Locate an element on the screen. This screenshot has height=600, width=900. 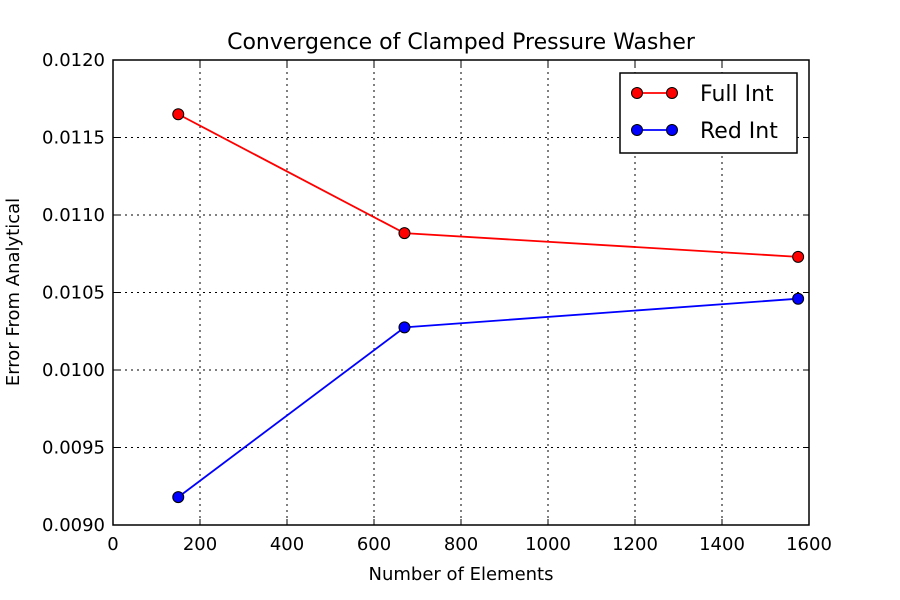
y-tick-label: 0.0105 is located at coordinates (73, 293).